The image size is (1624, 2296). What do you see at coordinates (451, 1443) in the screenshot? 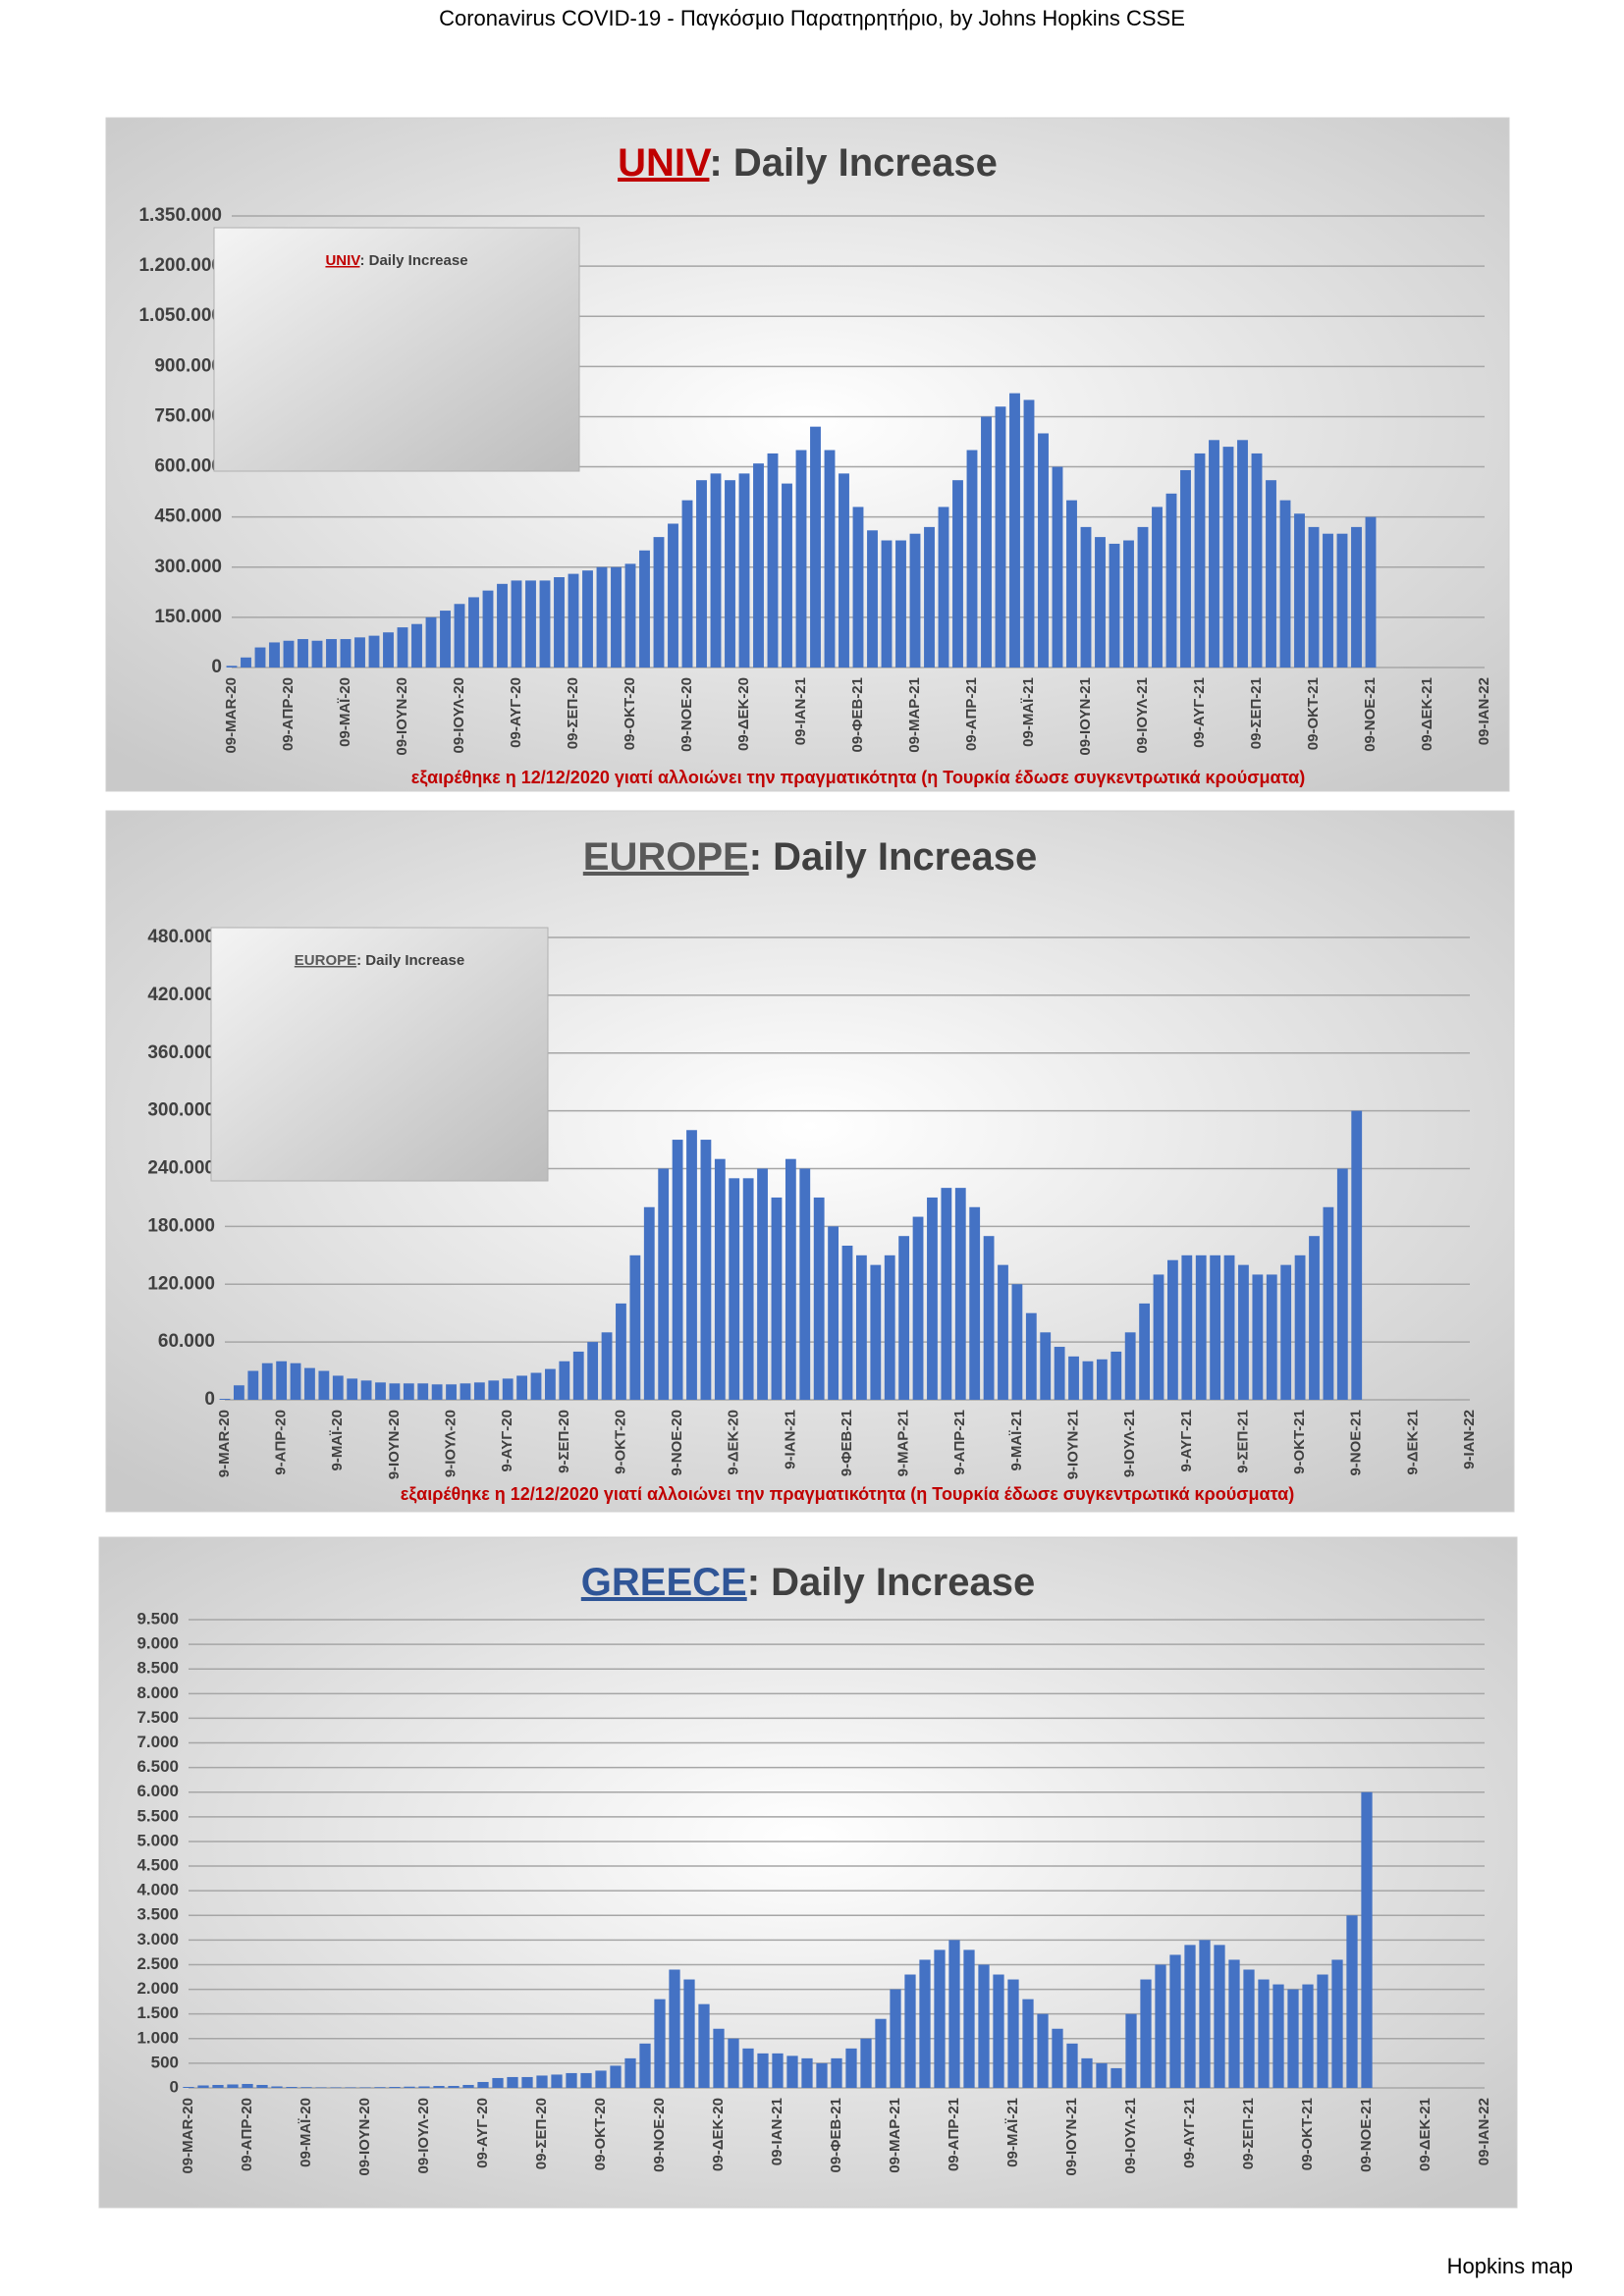
I see `x-tick-label: 9-ΙΟΥΛ-20` at bounding box center [451, 1443].